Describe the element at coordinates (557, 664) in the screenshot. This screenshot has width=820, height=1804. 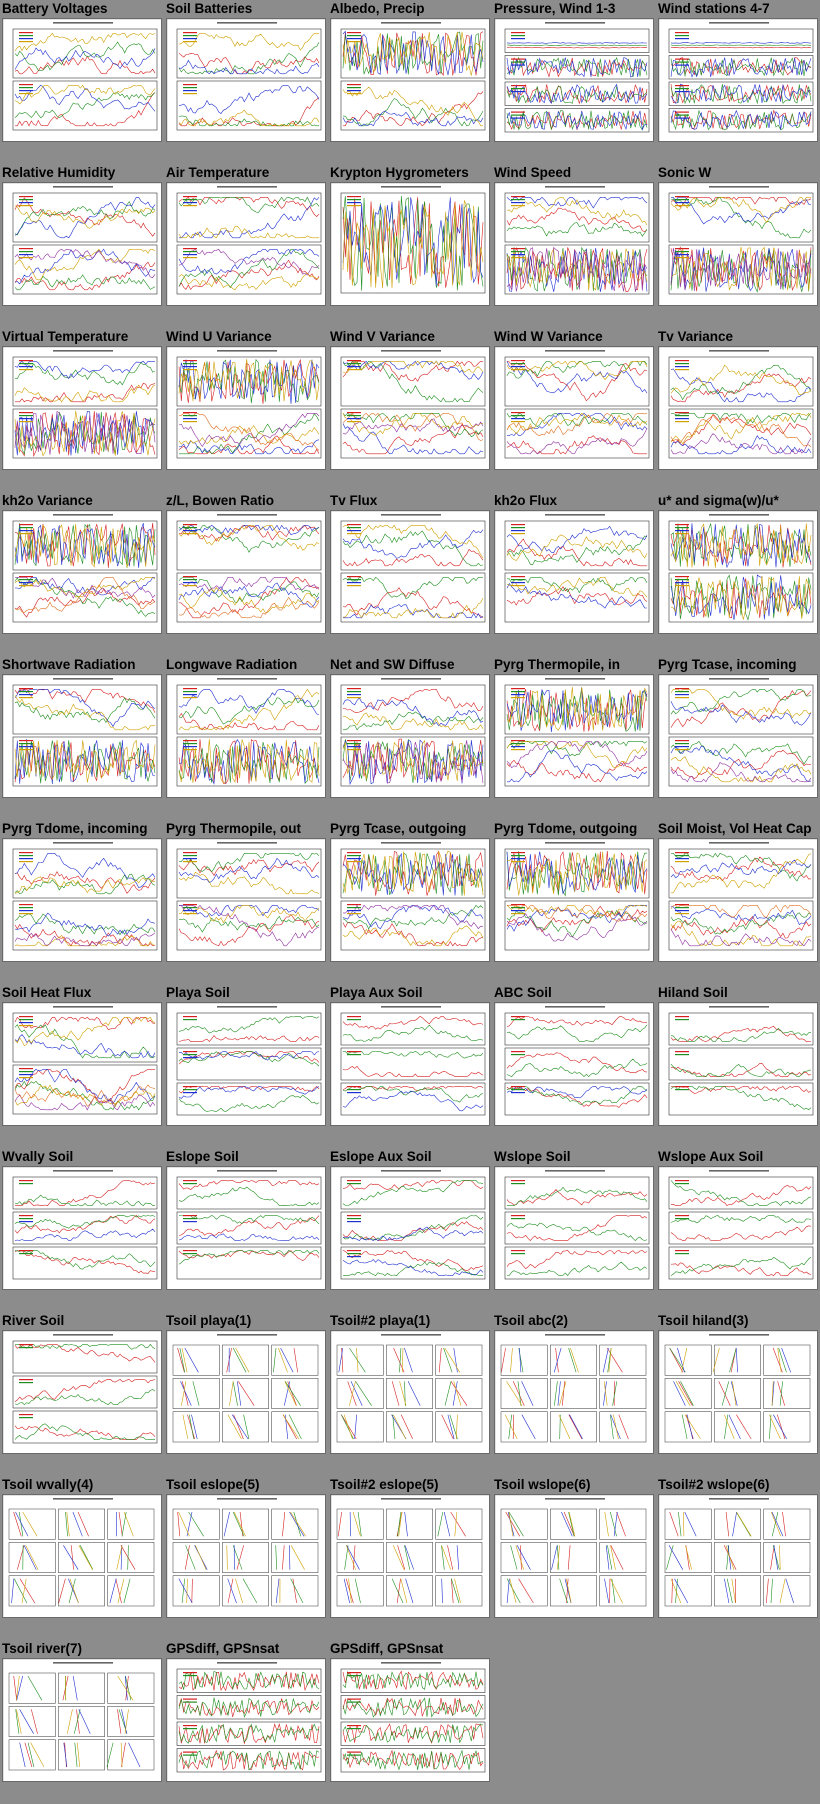
I see `plot-title: Pyrg Thermopile, in` at that location.